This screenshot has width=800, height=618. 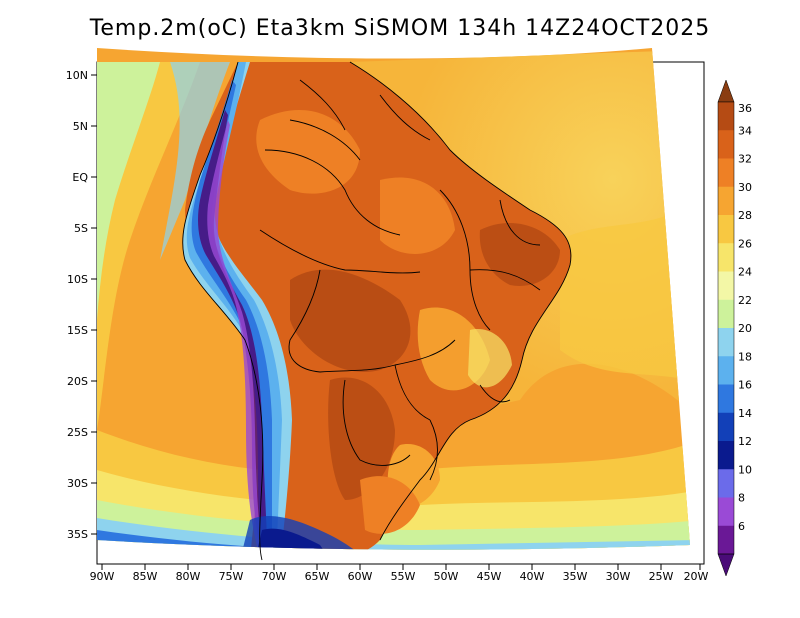 I want to click on colorbar-label: 10, so click(x=745, y=469).